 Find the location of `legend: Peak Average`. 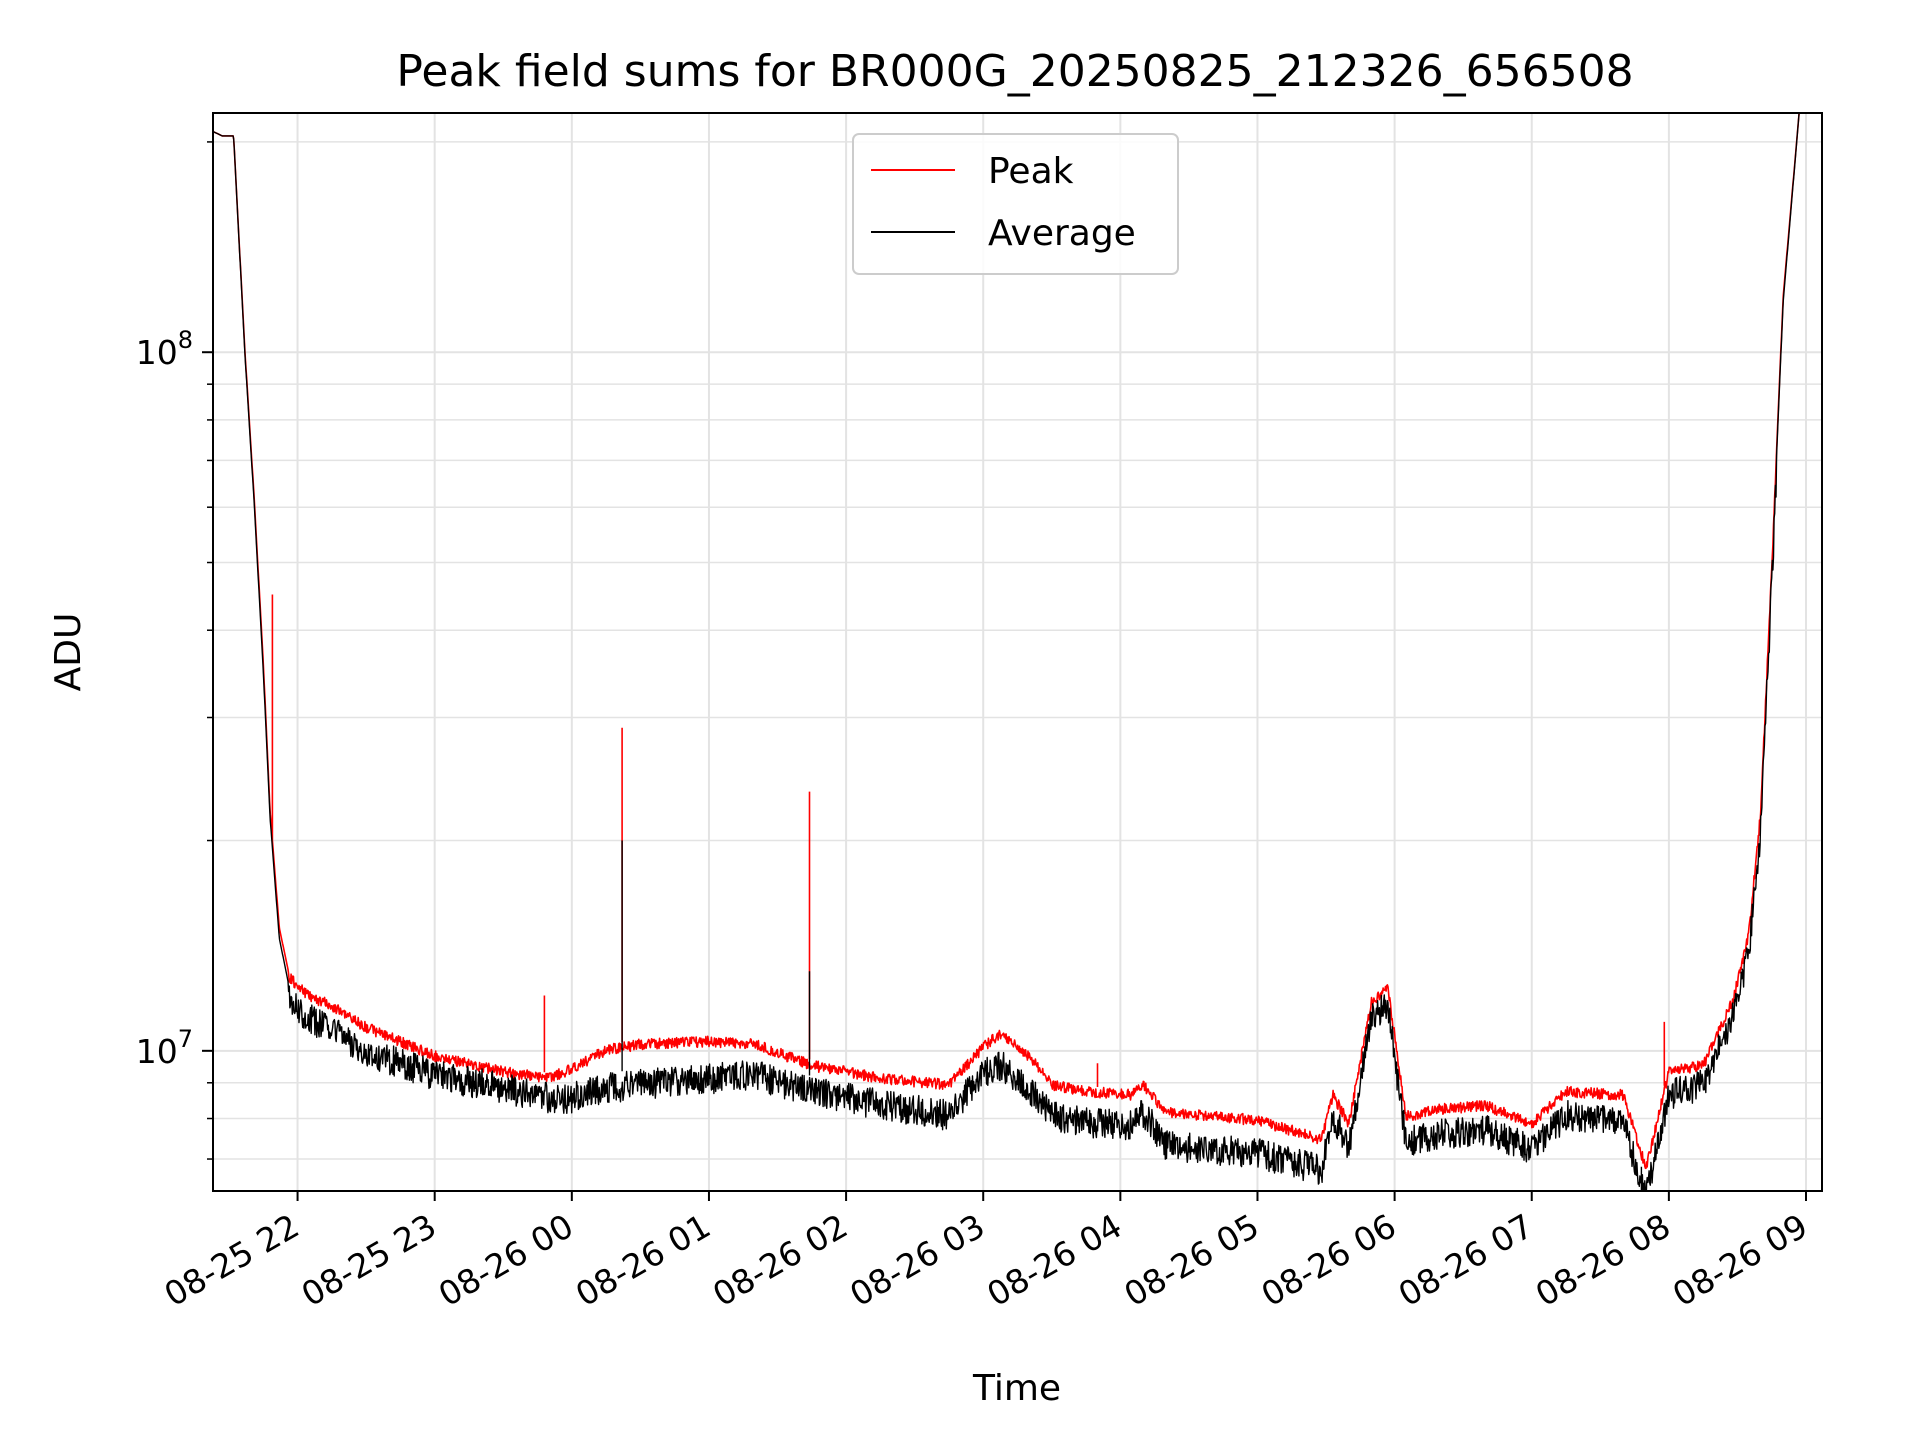

legend: Peak Average is located at coordinates (1015, 204).